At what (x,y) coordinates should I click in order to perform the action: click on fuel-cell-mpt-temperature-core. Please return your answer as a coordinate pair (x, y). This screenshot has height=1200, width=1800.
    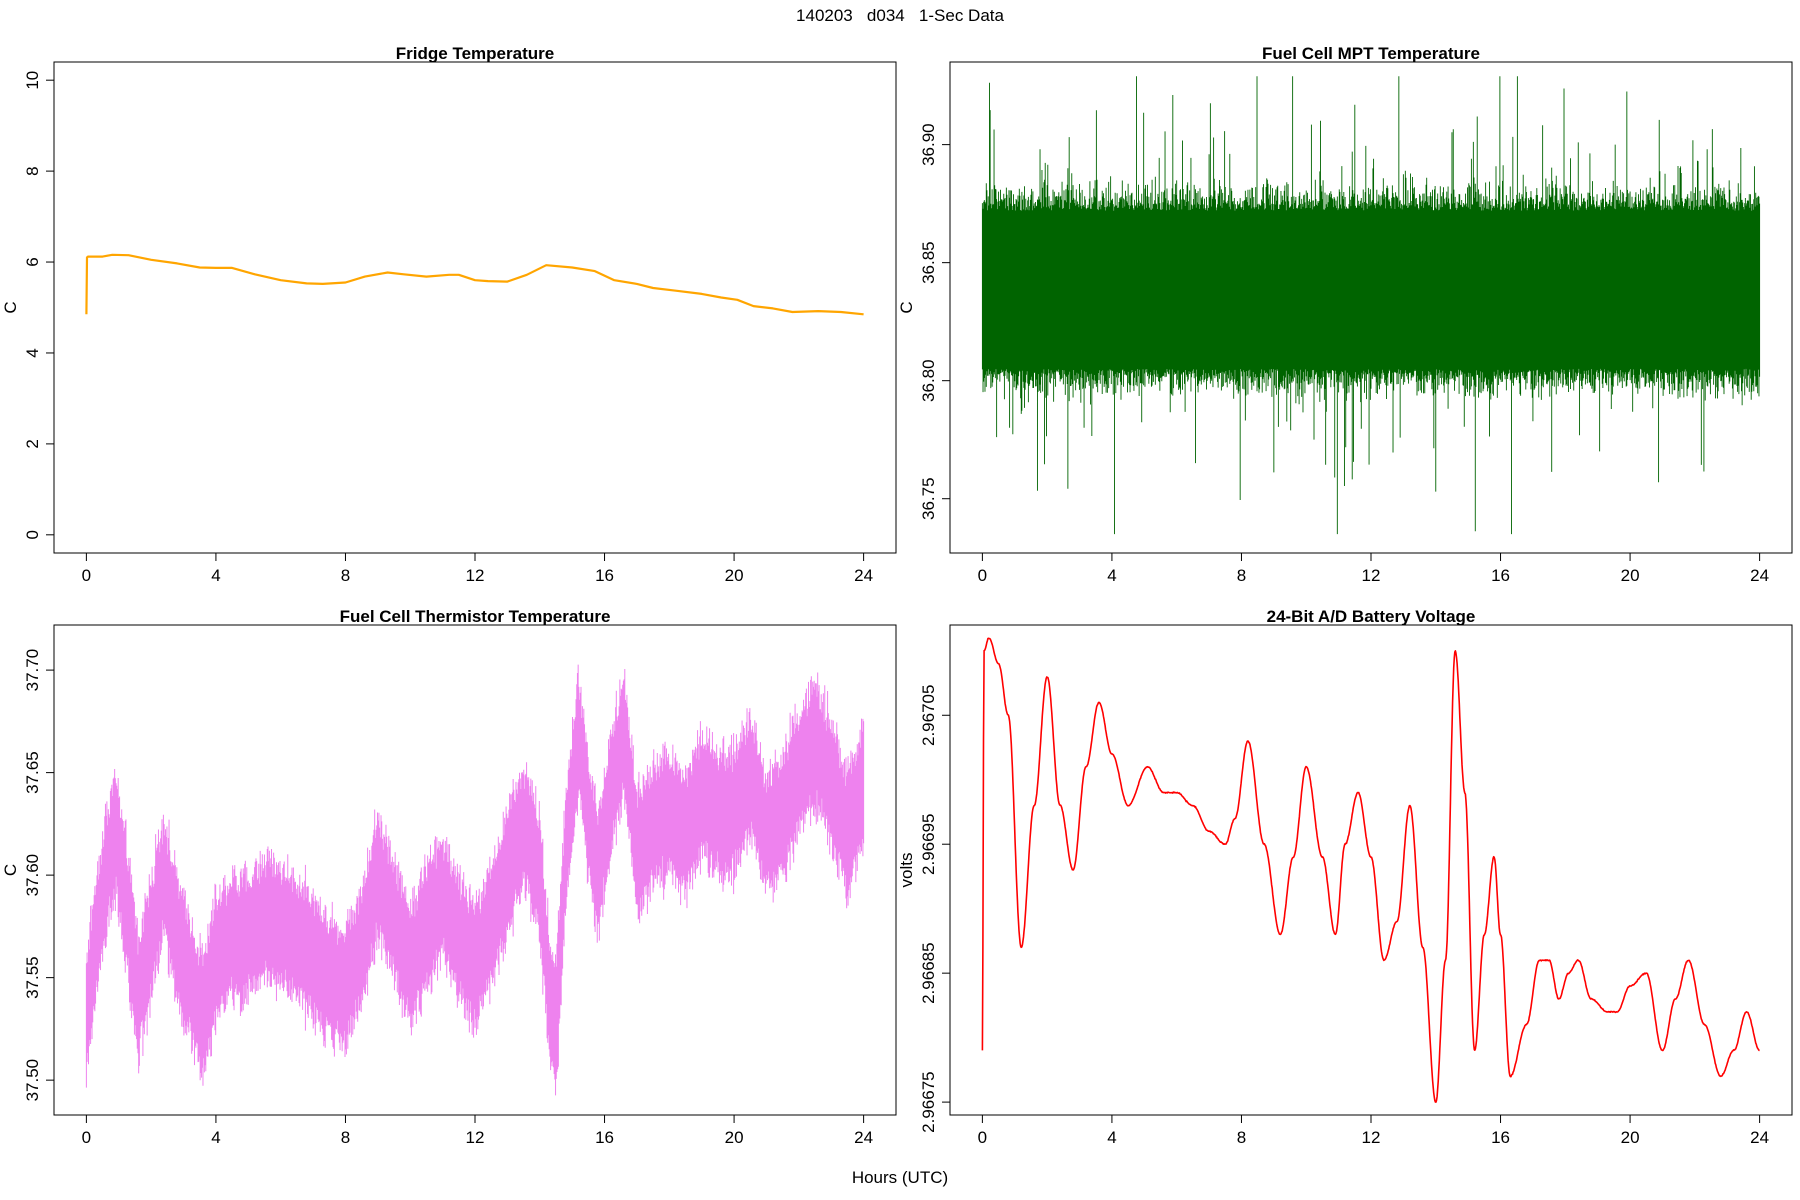
    Looking at the image, I should click on (1371, 290).